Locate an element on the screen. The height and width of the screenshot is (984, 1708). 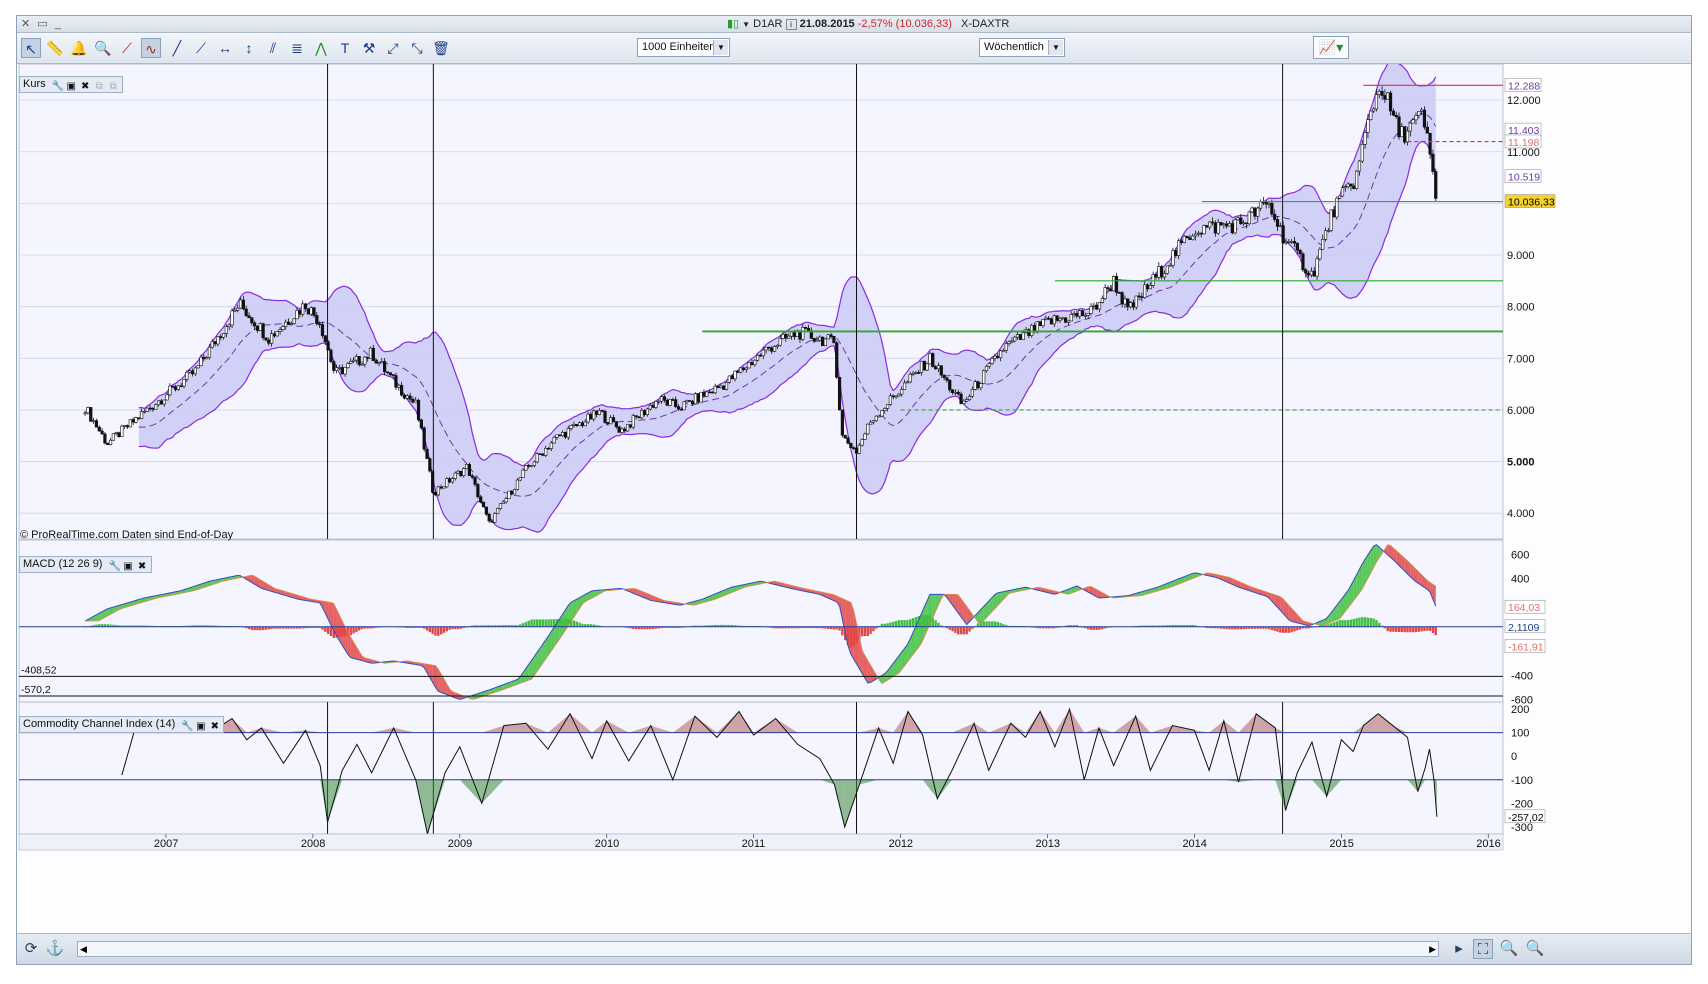
zoom-icon: 🔍 is located at coordinates (103, 48).